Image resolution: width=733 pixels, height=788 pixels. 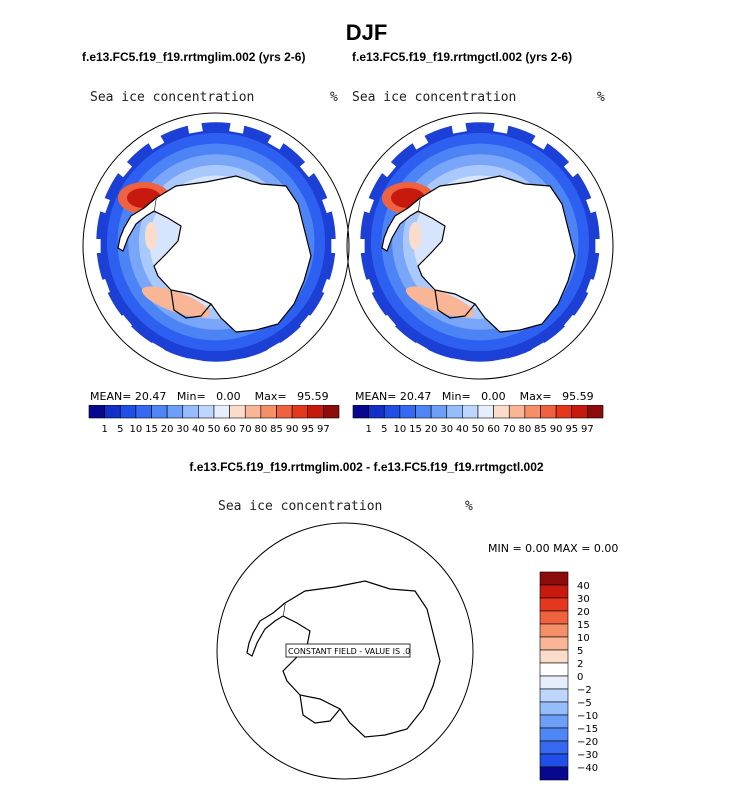 I want to click on panel2-antarctica, so click(x=496, y=254).